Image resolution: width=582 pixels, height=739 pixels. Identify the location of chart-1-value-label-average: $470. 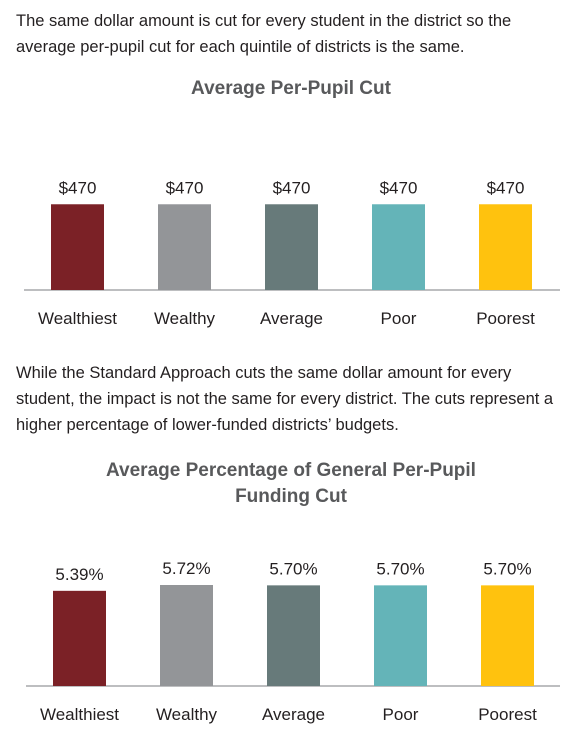
(292, 187).